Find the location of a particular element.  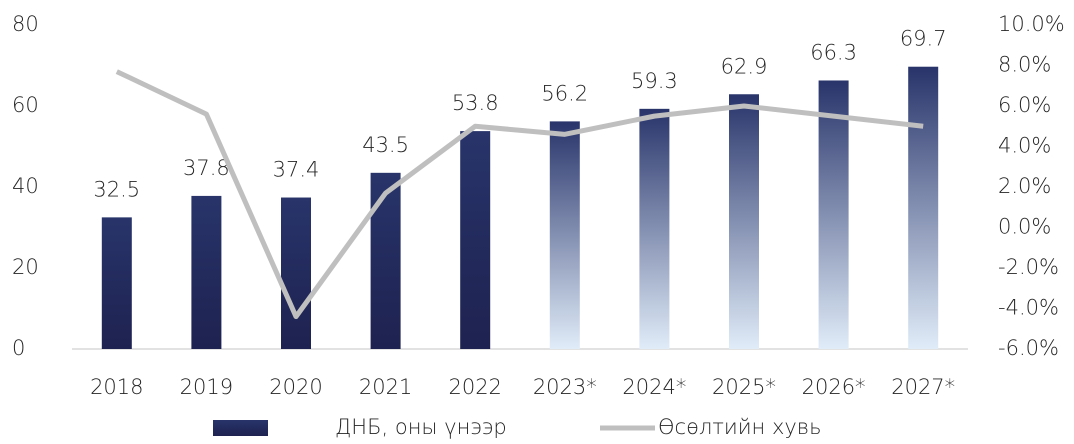

data-label: 66.3 is located at coordinates (833, 52).